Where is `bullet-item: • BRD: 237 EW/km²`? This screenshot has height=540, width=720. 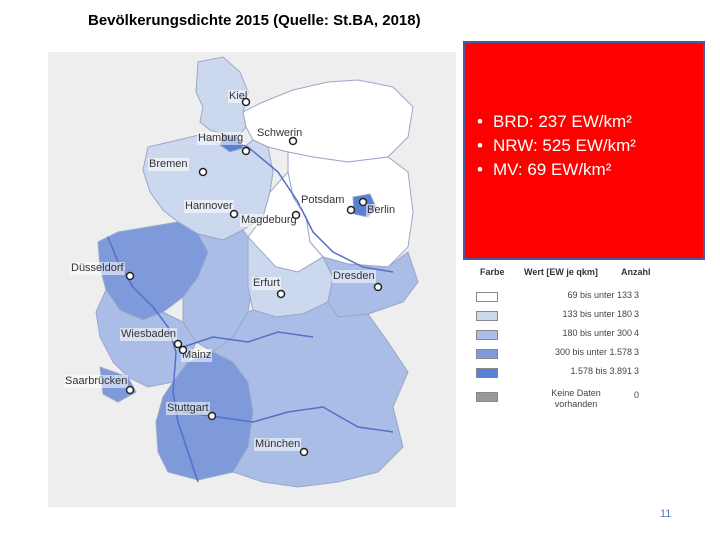 bullet-item: • BRD: 237 EW/km² is located at coordinates (556, 122).